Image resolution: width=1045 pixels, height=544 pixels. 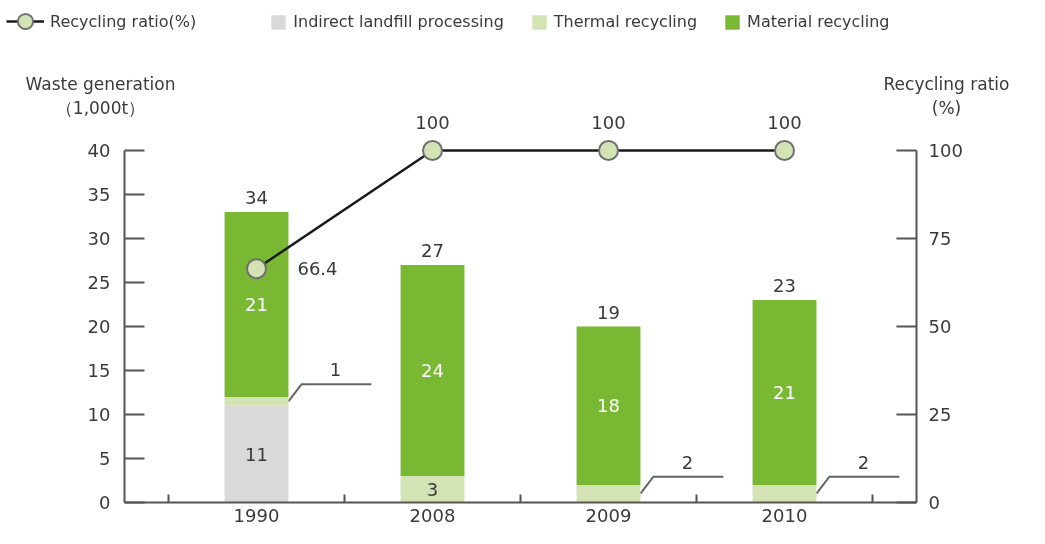 What do you see at coordinates (608, 515) in the screenshot?
I see `x-tick-label: 2009` at bounding box center [608, 515].